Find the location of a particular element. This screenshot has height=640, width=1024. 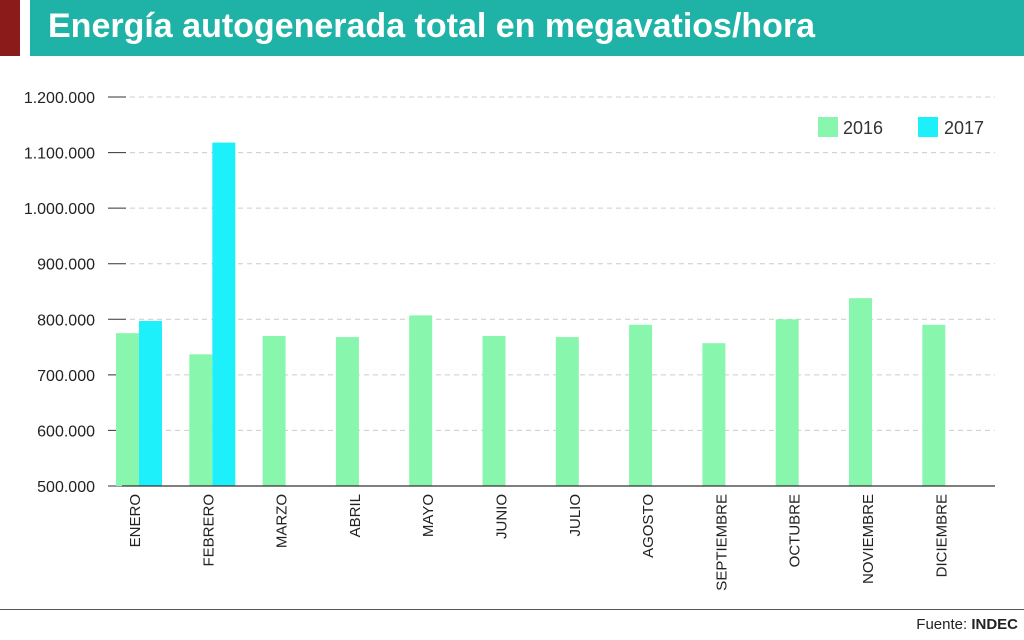

y-tick-label: 1.100.000 is located at coordinates (59, 154).